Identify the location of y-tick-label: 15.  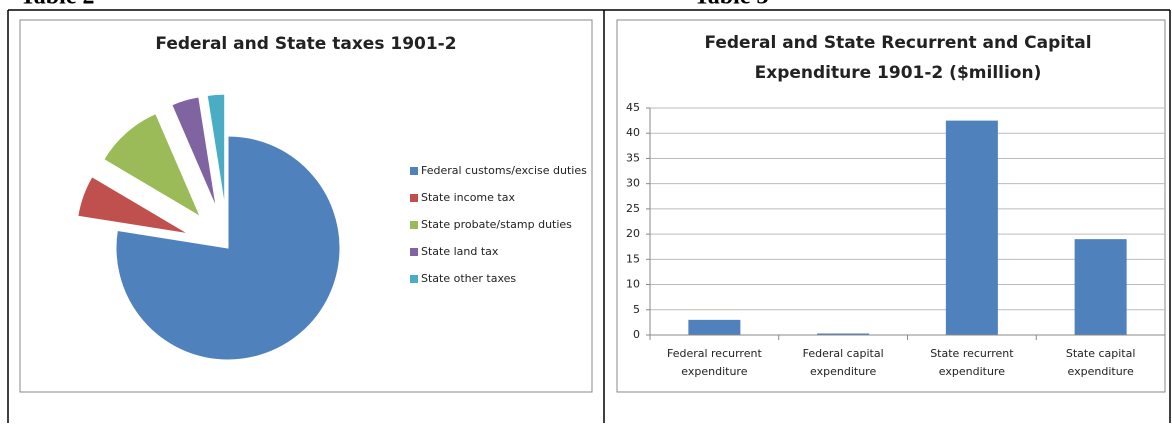
(633, 258).